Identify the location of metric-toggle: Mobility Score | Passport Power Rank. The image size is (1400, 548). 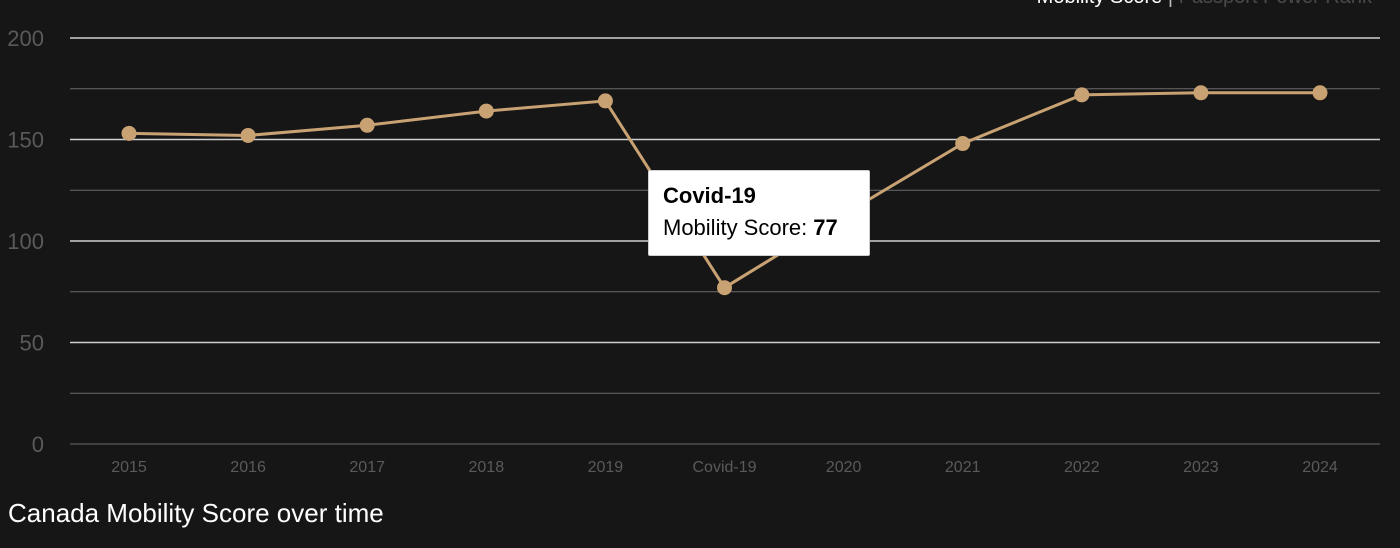
(1204, 4).